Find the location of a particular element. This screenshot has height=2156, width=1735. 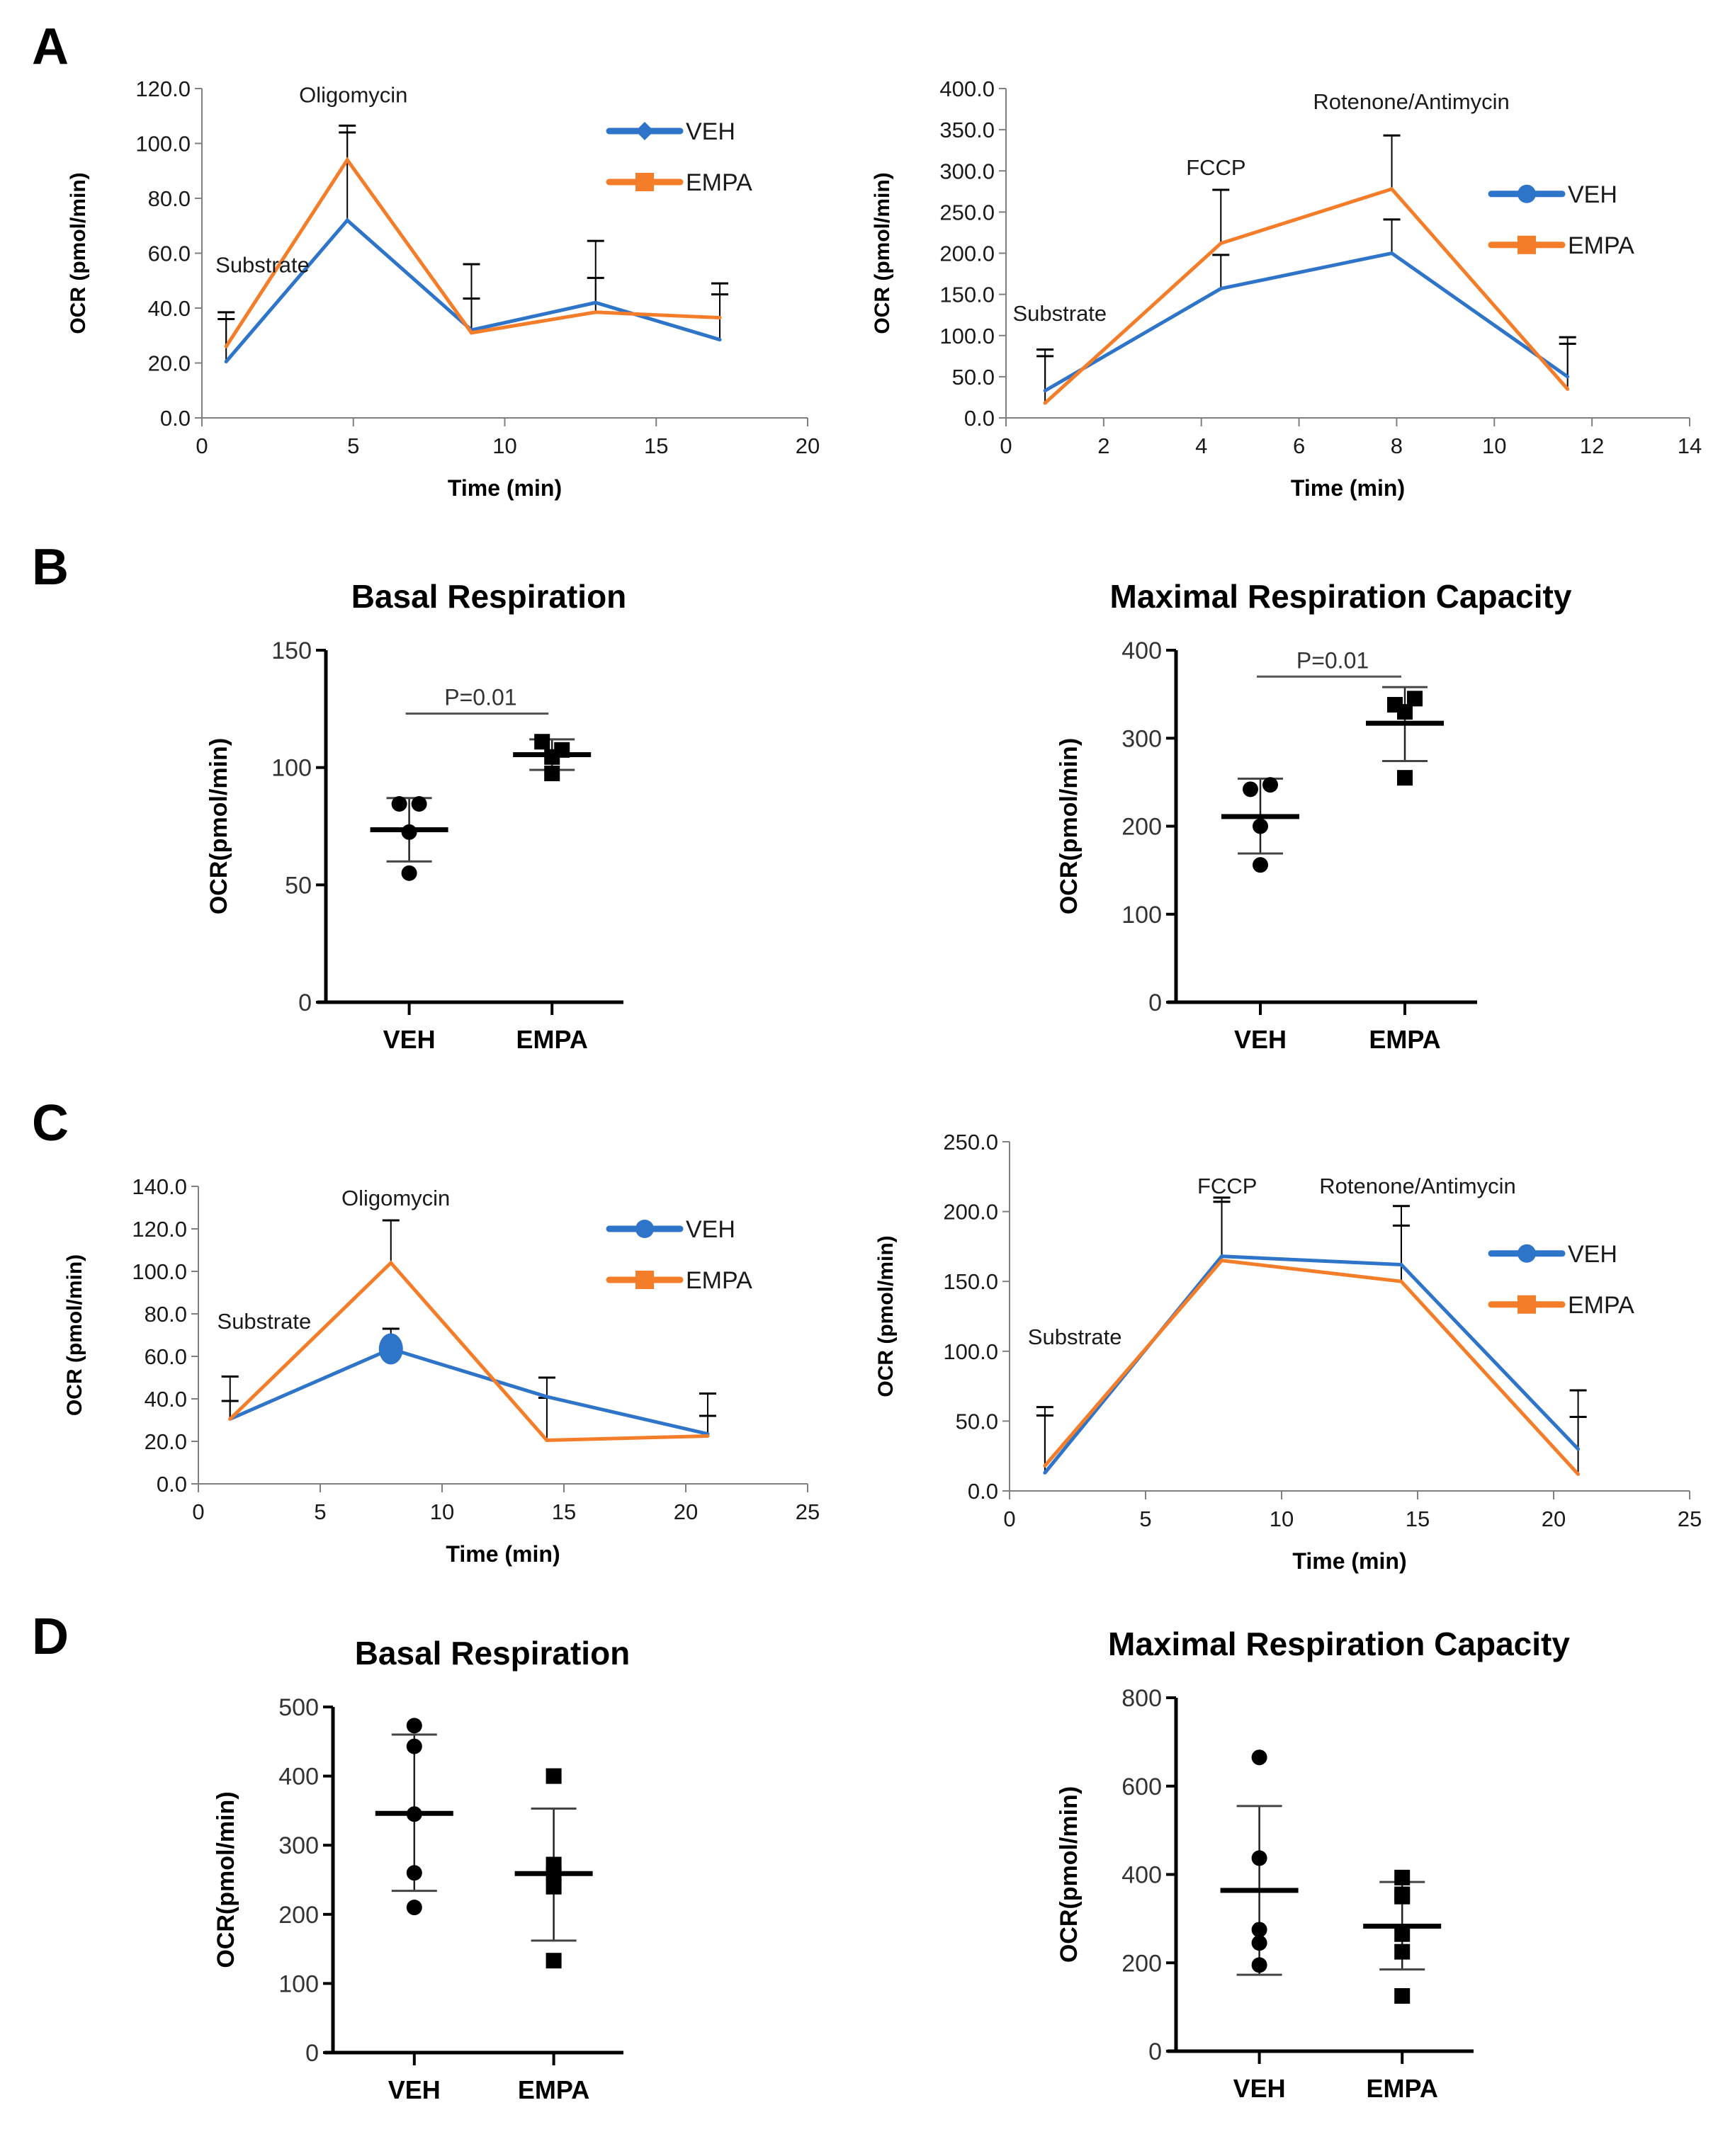

legend-label-empa: EMPA is located at coordinates (719, 1281).